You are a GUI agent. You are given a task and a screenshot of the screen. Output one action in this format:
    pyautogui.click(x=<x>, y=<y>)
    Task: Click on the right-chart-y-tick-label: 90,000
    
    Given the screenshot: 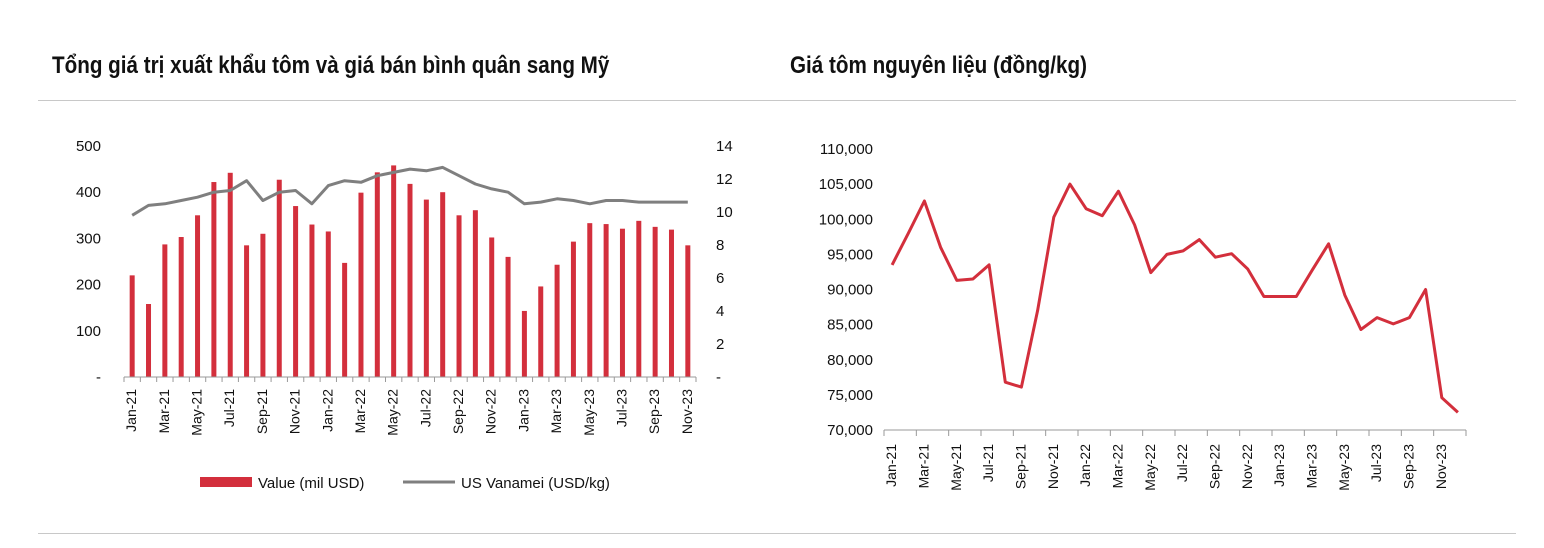 What is the action you would take?
    pyautogui.click(x=850, y=290)
    